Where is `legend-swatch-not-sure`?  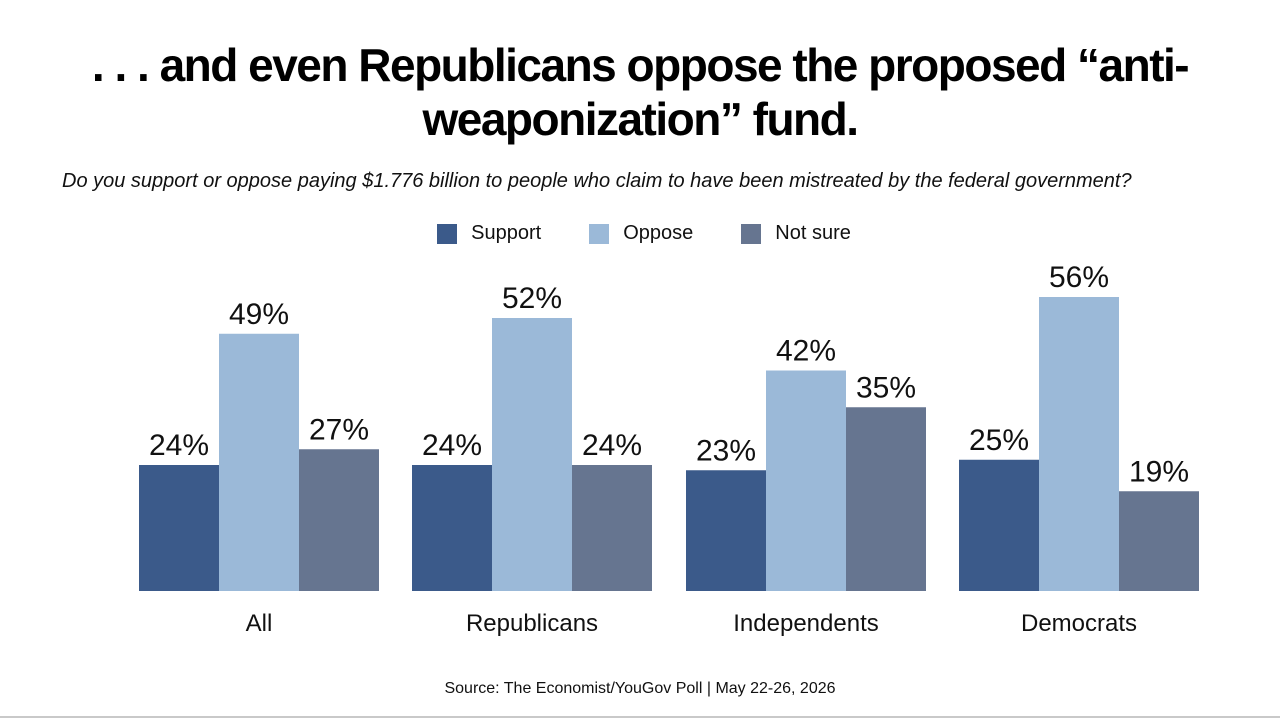
legend-swatch-not-sure is located at coordinates (751, 233).